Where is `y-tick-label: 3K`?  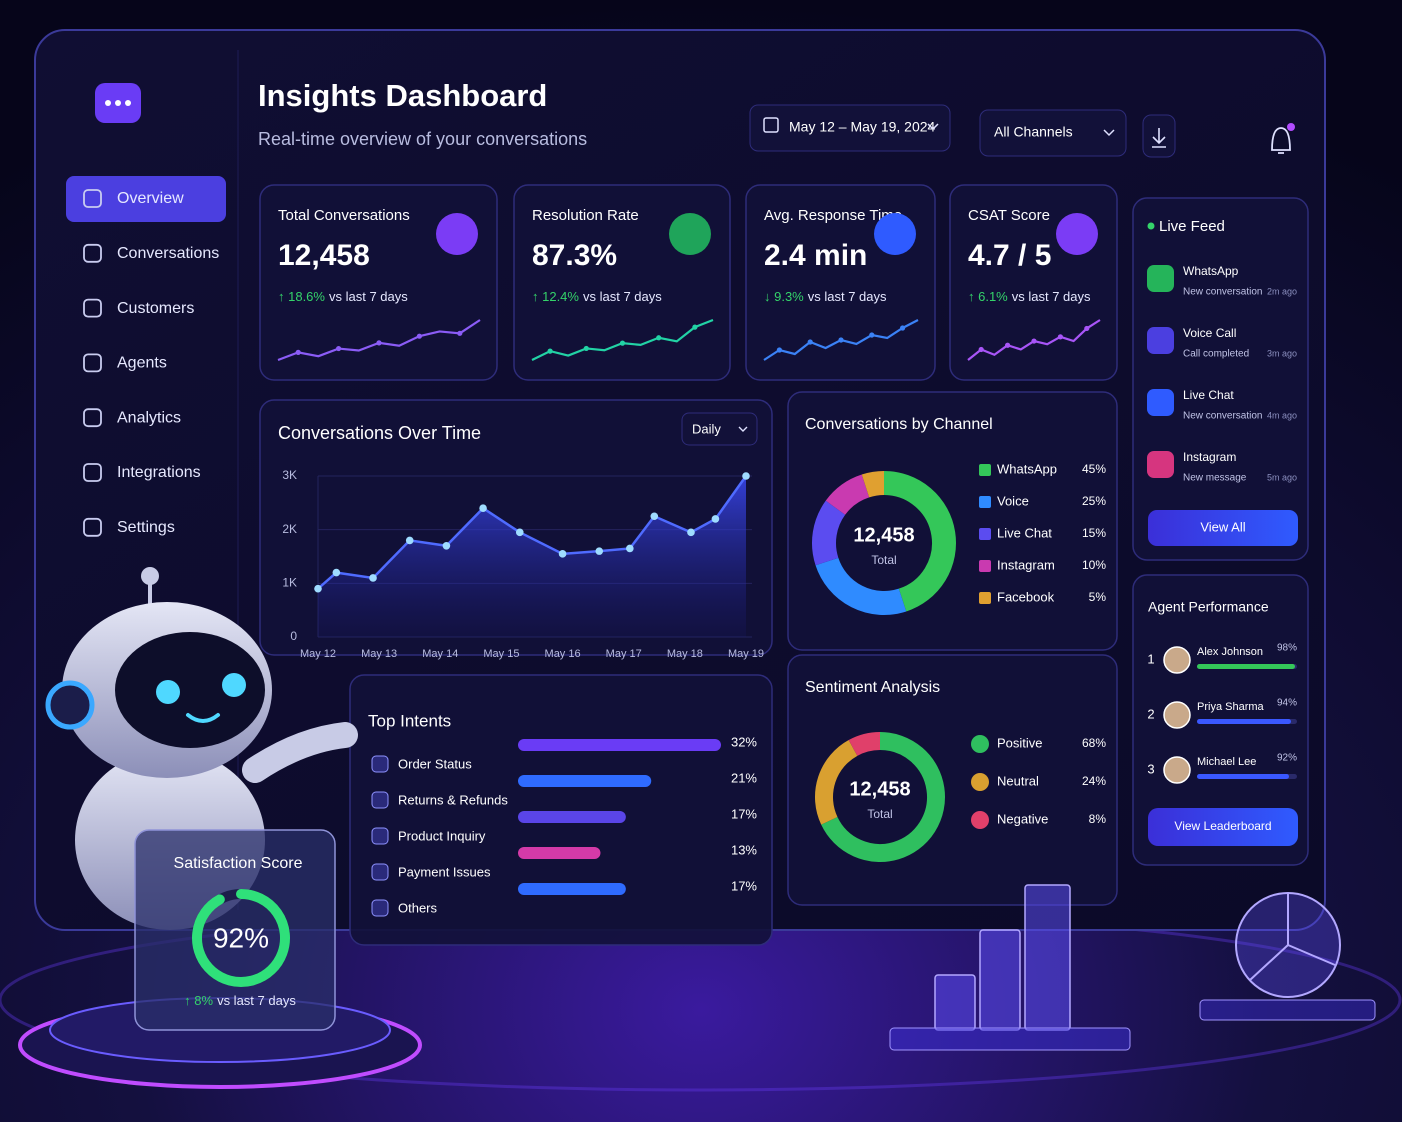
y-tick-label: 3K is located at coordinates (289, 475).